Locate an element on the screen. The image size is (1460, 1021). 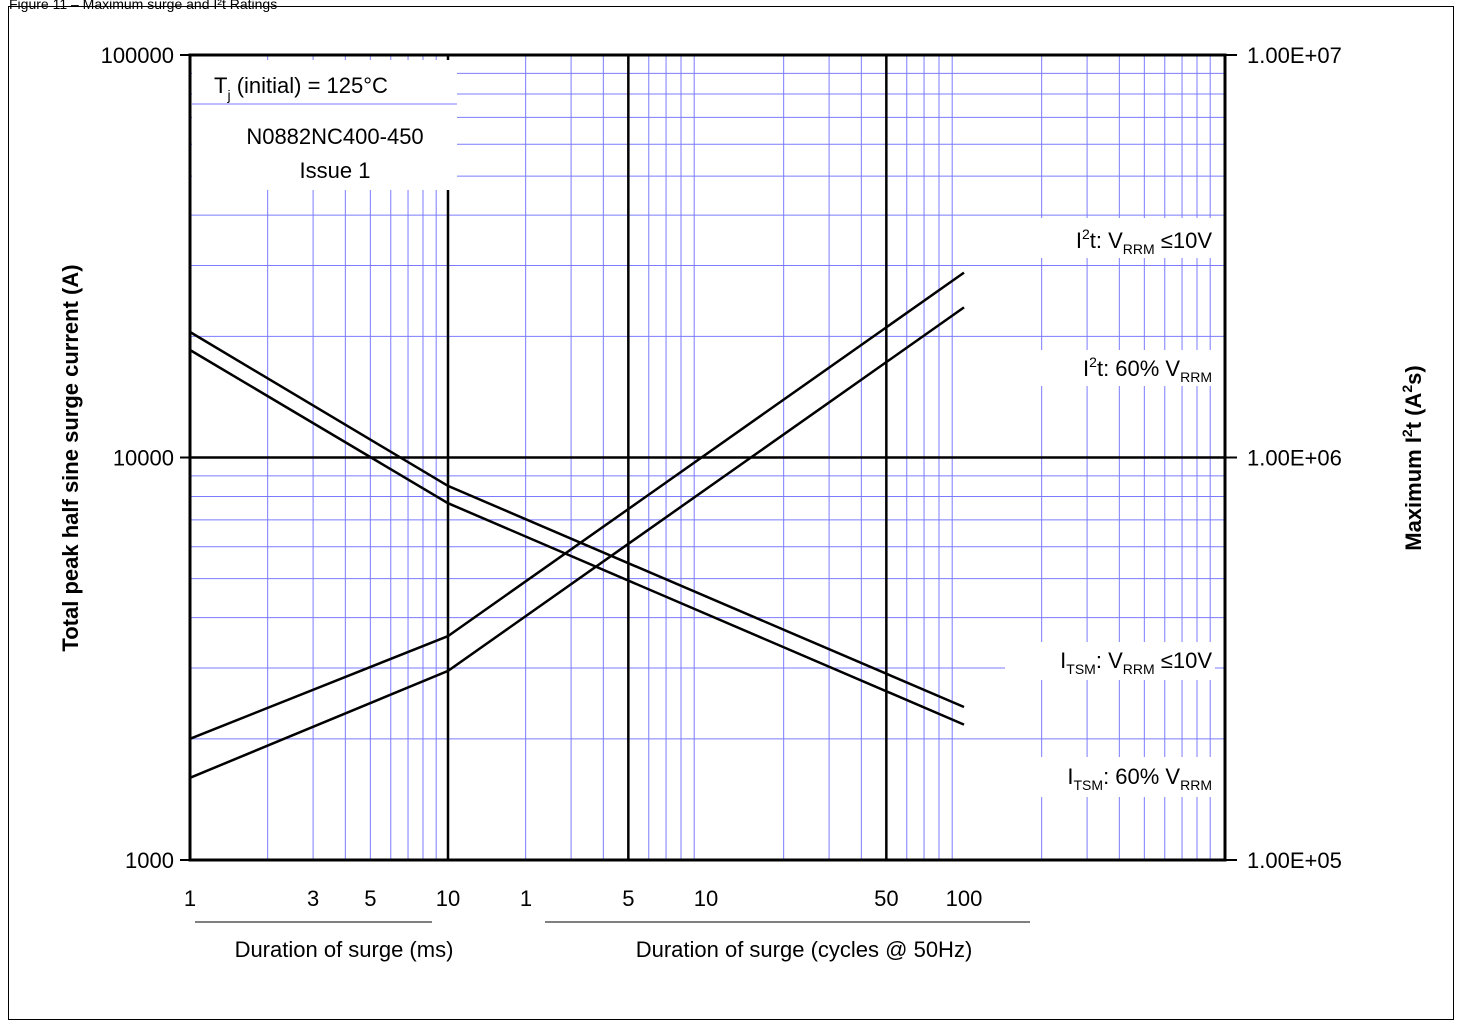
x-tick-label-ms: 1 is located at coordinates (190, 898).